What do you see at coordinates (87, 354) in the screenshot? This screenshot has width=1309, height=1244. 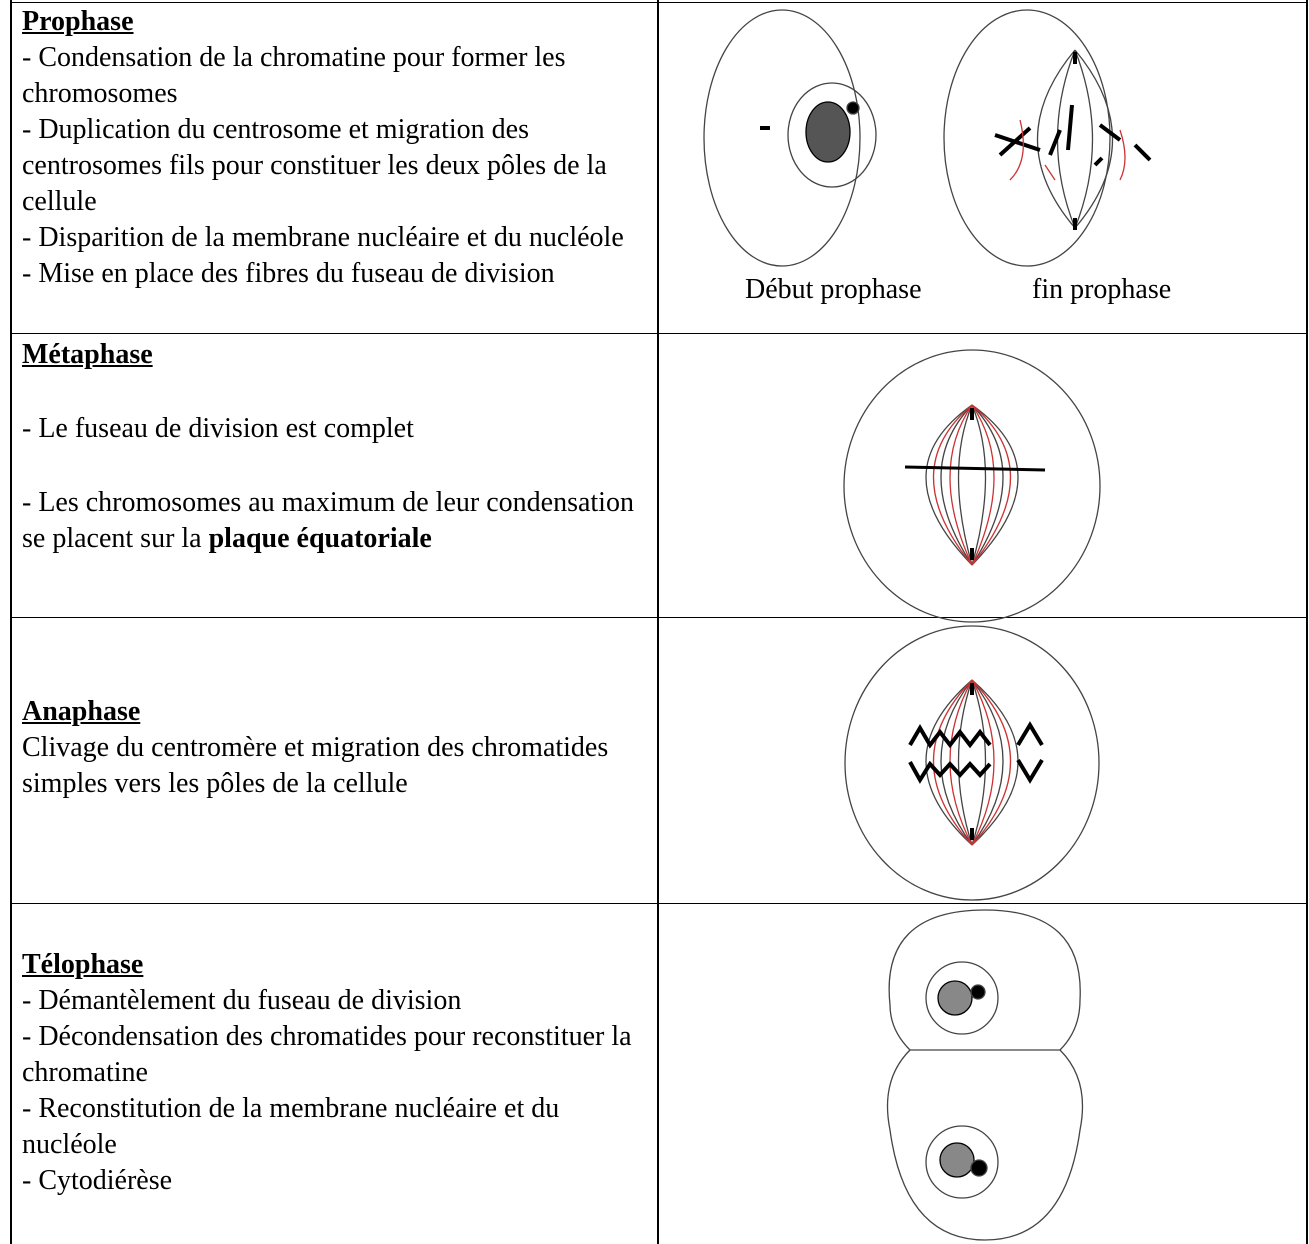 I see `phase-title: Métaphase` at bounding box center [87, 354].